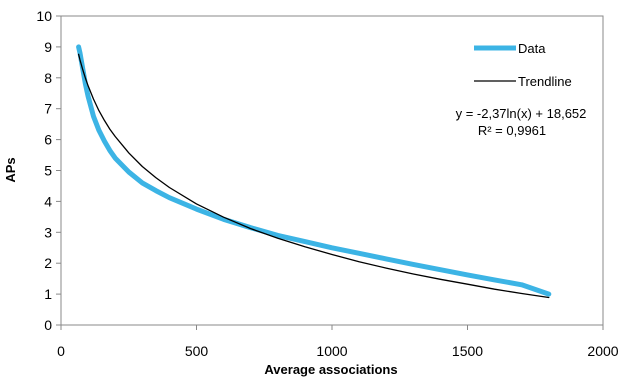  I want to click on legend-label-data: Data, so click(532, 48).